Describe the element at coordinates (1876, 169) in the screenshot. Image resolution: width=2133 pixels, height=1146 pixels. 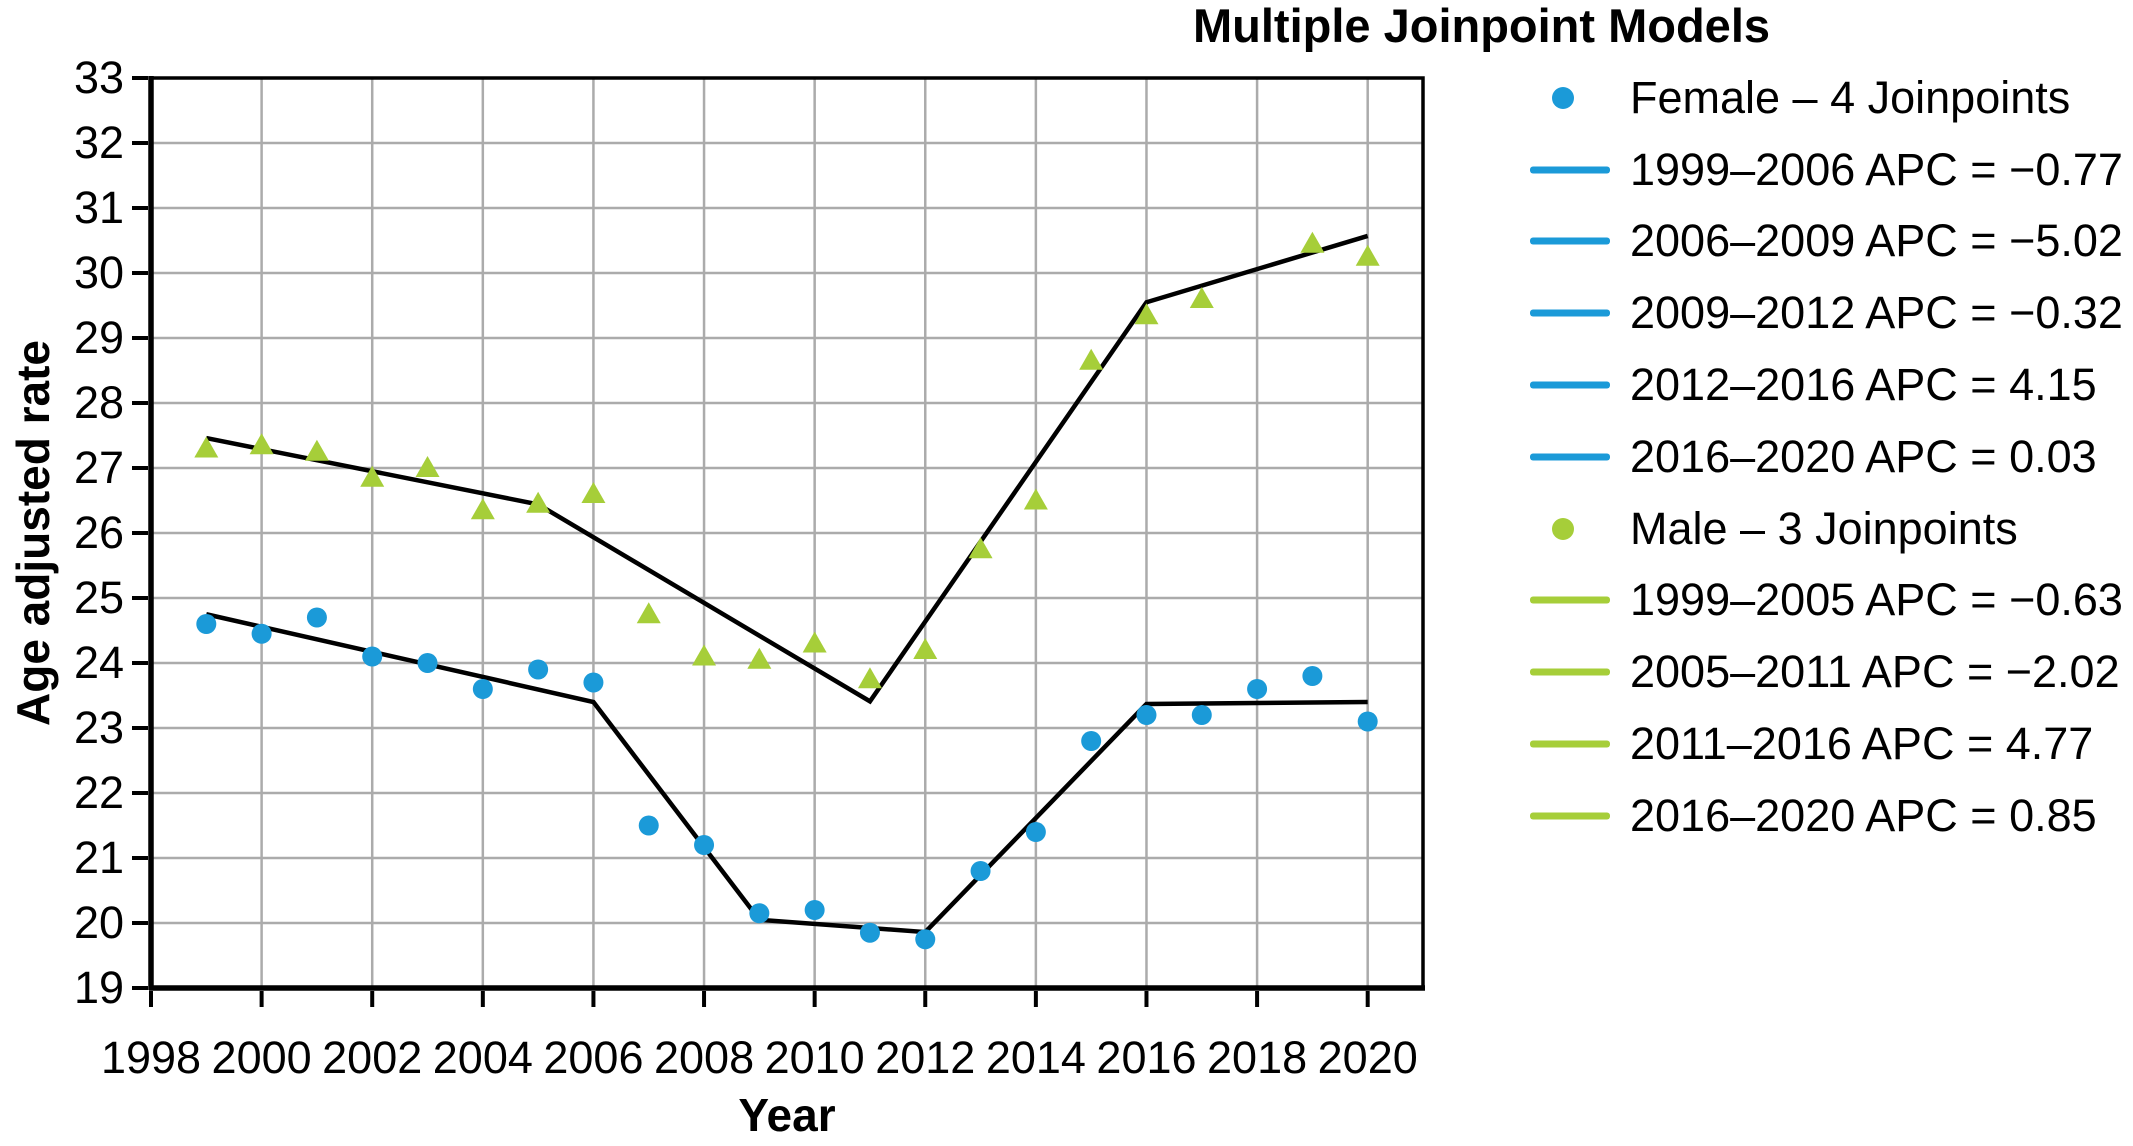
I see `legend-label: 1999–2006 APC = −0.77` at that location.